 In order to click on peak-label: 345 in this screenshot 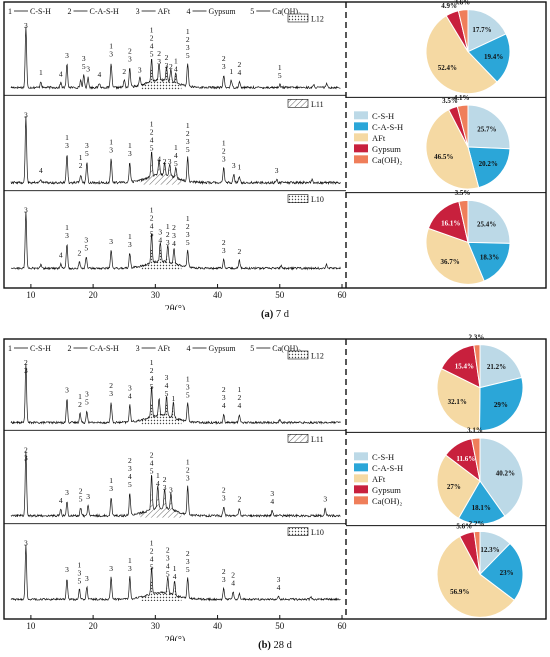, I will do `click(167, 385)`.